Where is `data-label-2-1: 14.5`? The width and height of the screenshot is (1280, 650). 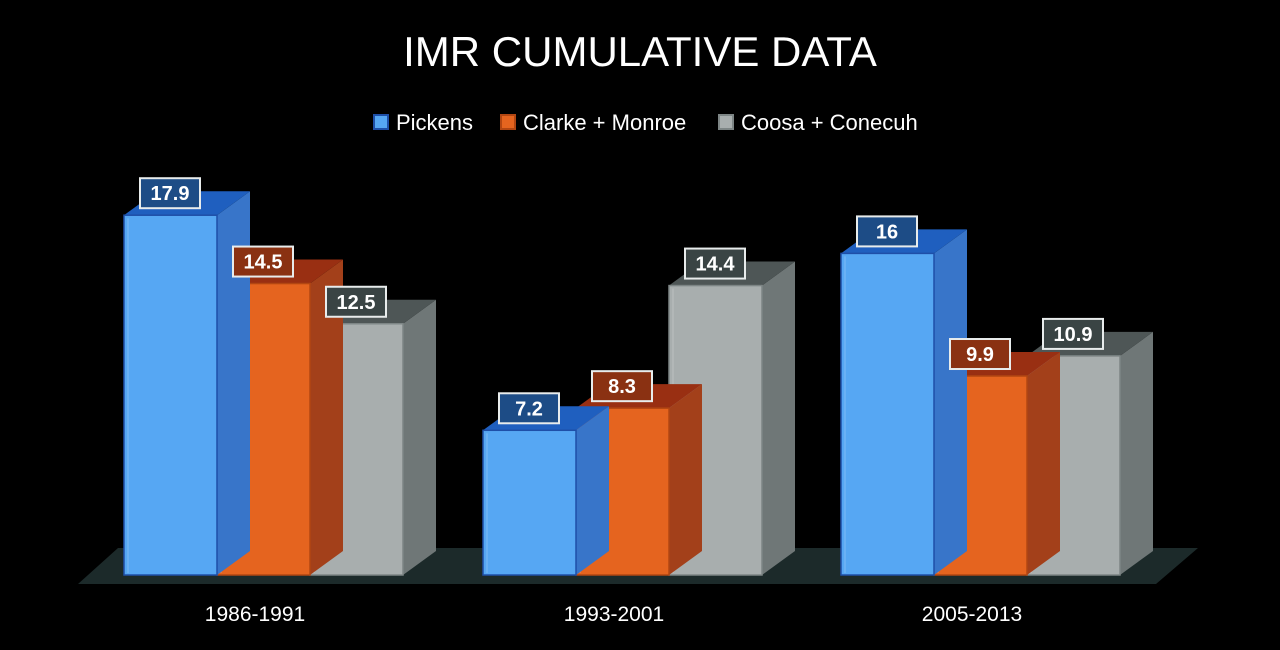 data-label-2-1: 14.5 is located at coordinates (263, 261).